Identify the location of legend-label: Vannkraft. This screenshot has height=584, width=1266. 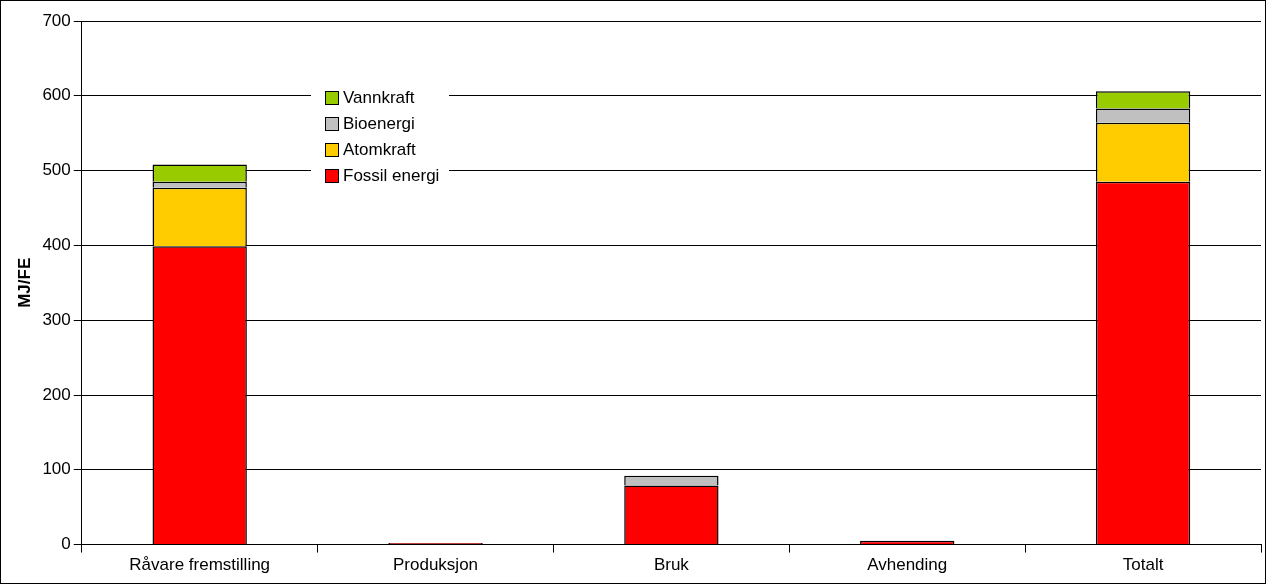
(379, 98).